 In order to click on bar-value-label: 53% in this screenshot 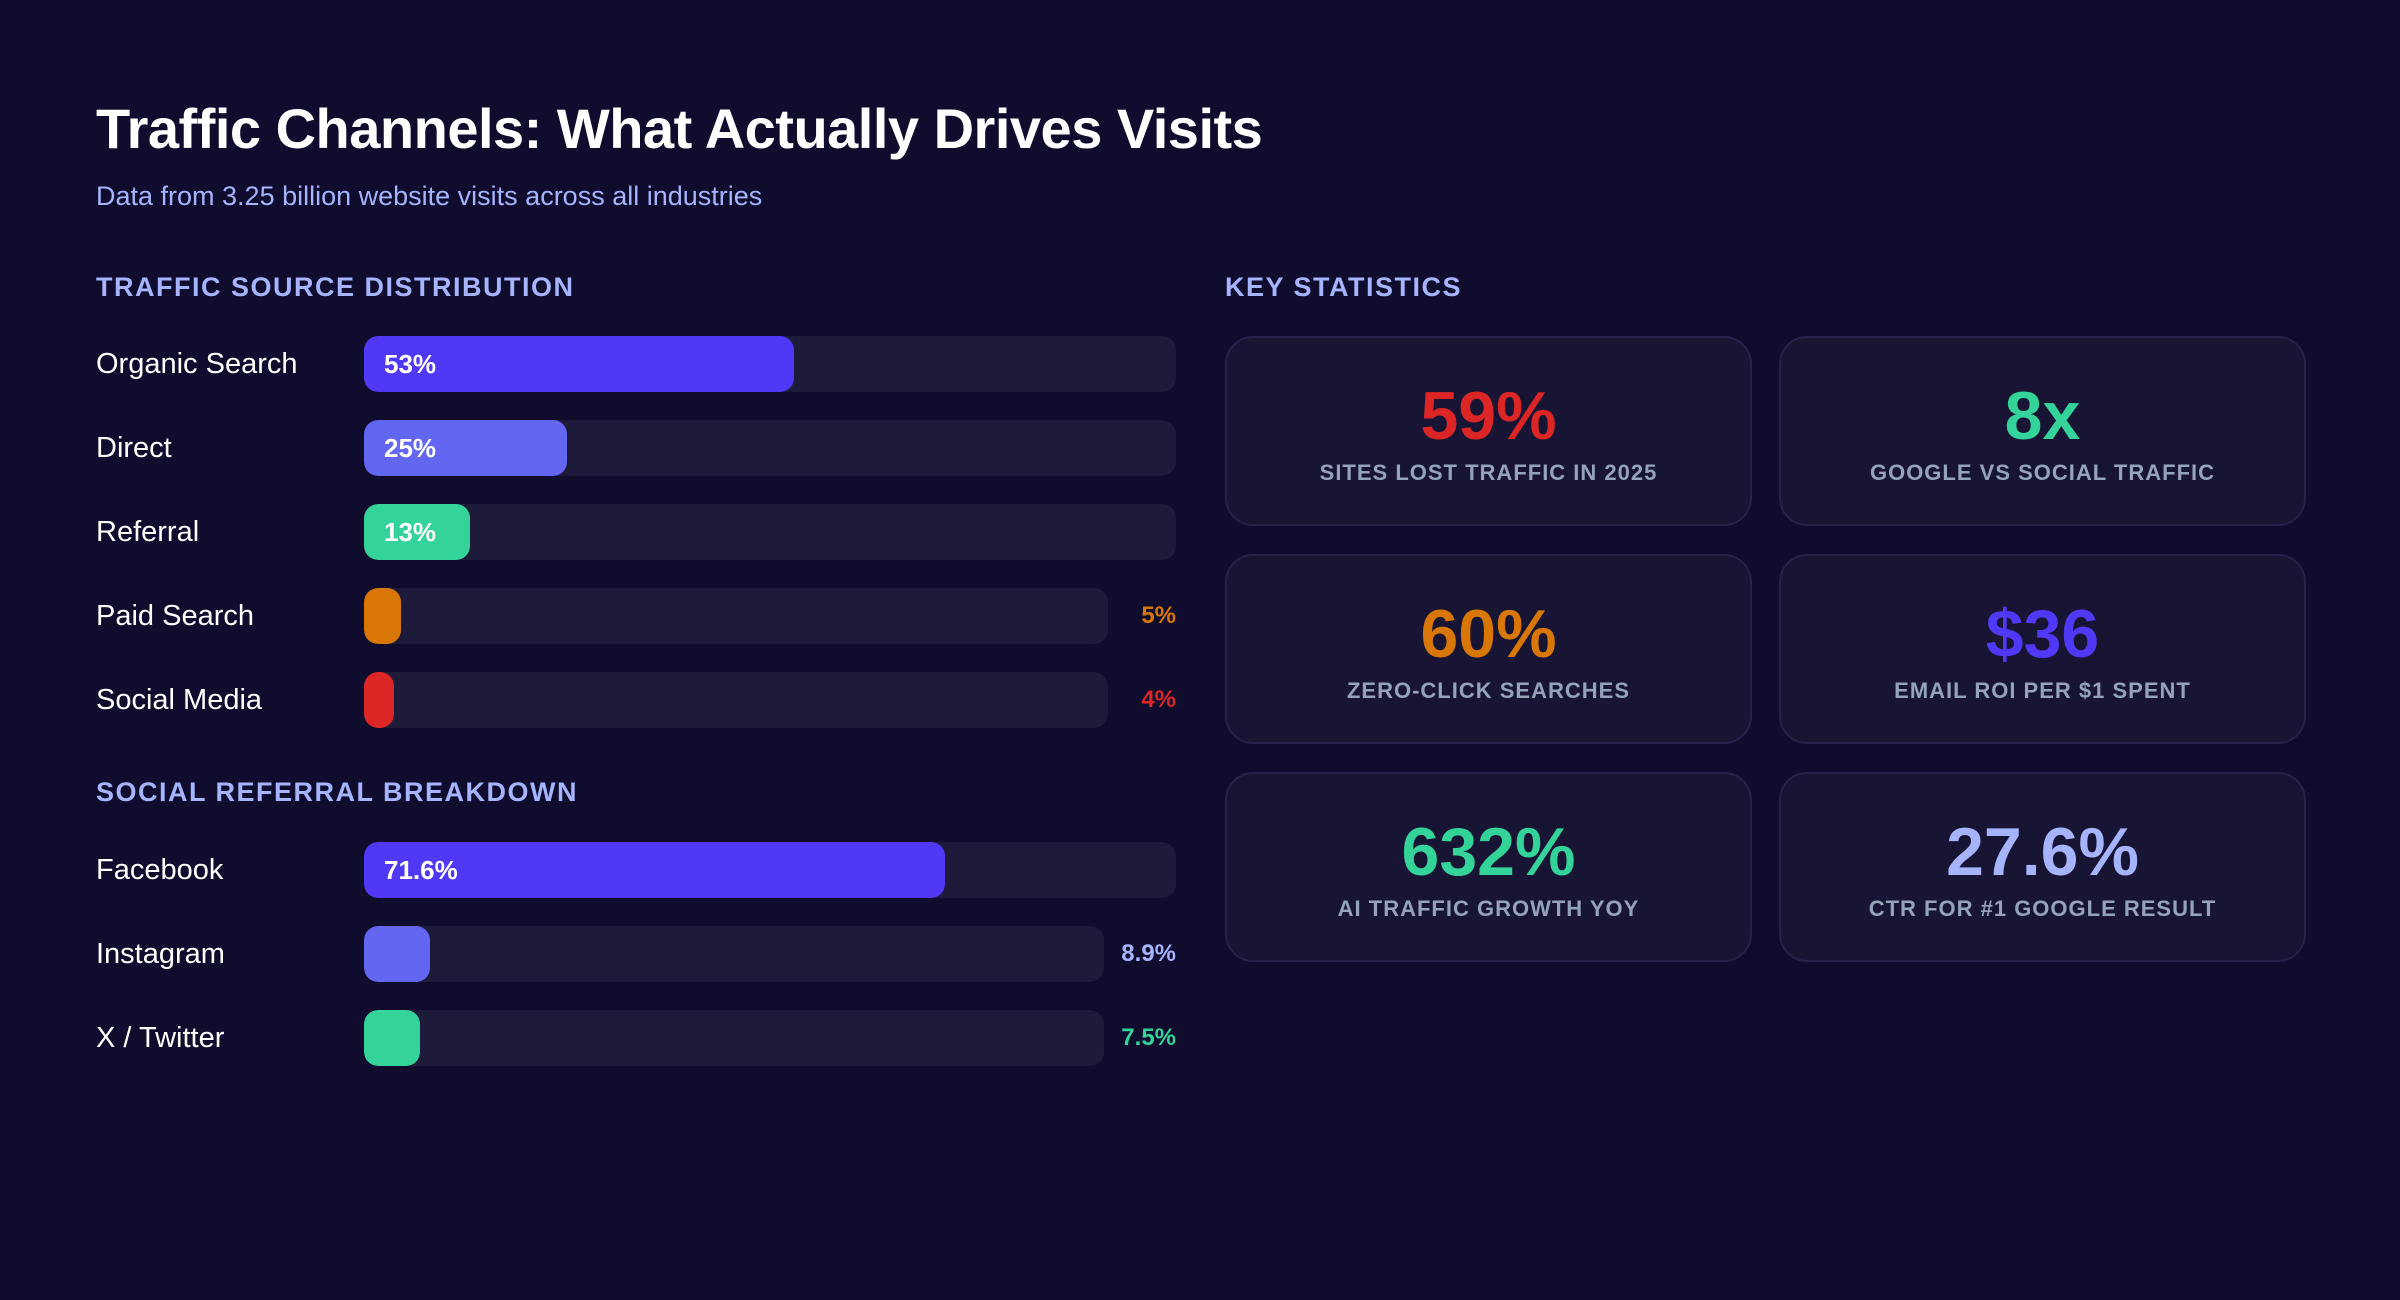, I will do `click(410, 364)`.